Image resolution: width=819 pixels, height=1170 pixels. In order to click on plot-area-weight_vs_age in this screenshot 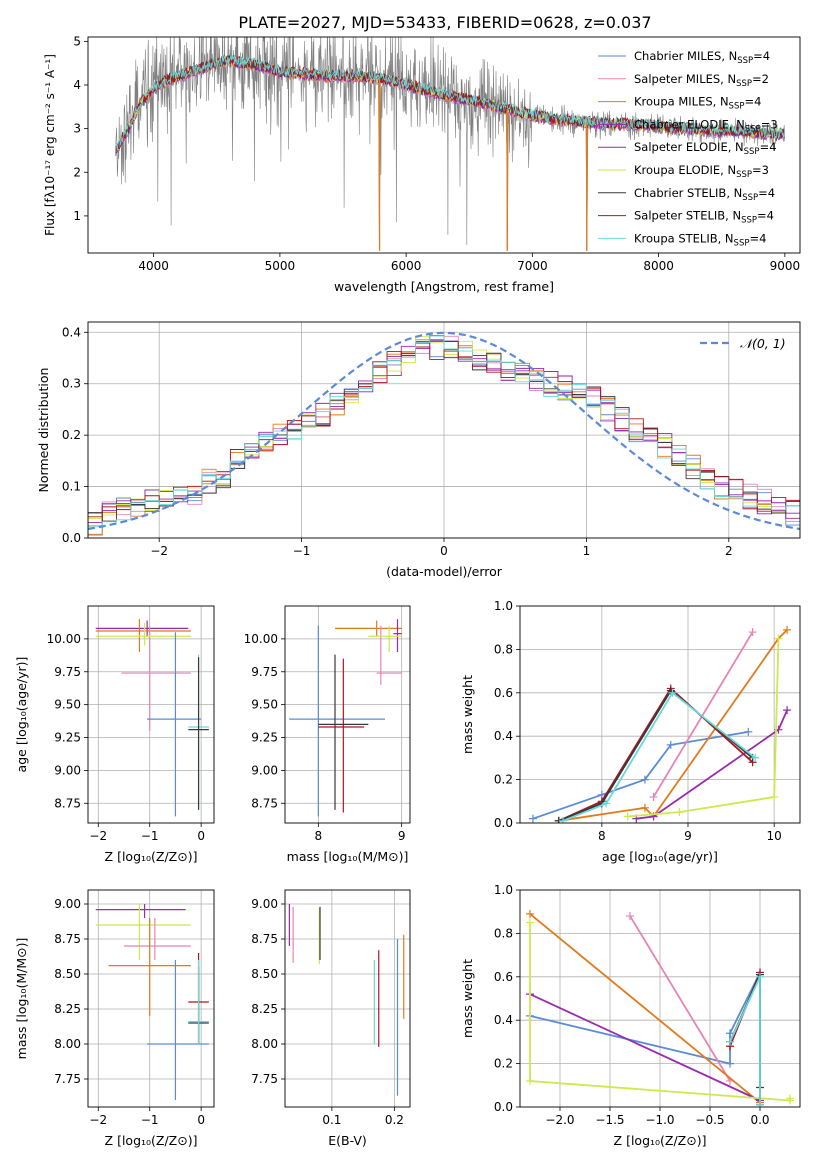, I will do `click(660, 714)`.